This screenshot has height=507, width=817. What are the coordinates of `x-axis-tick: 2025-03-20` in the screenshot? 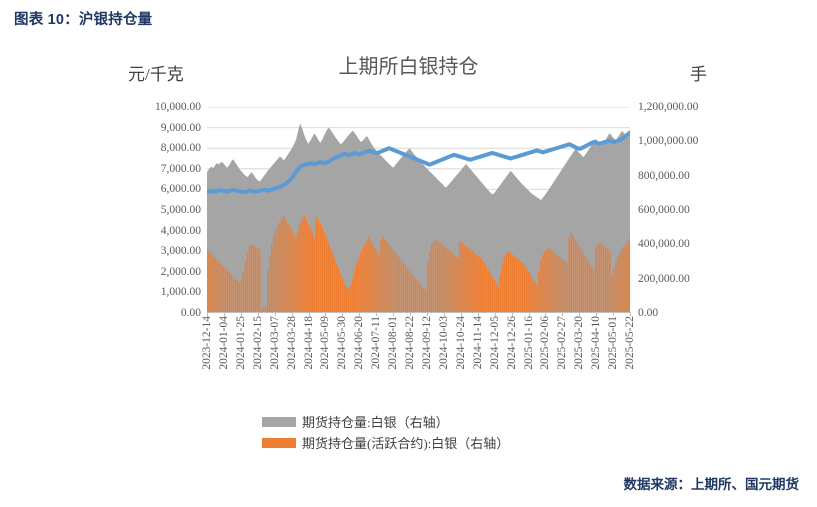 It's located at (579, 343).